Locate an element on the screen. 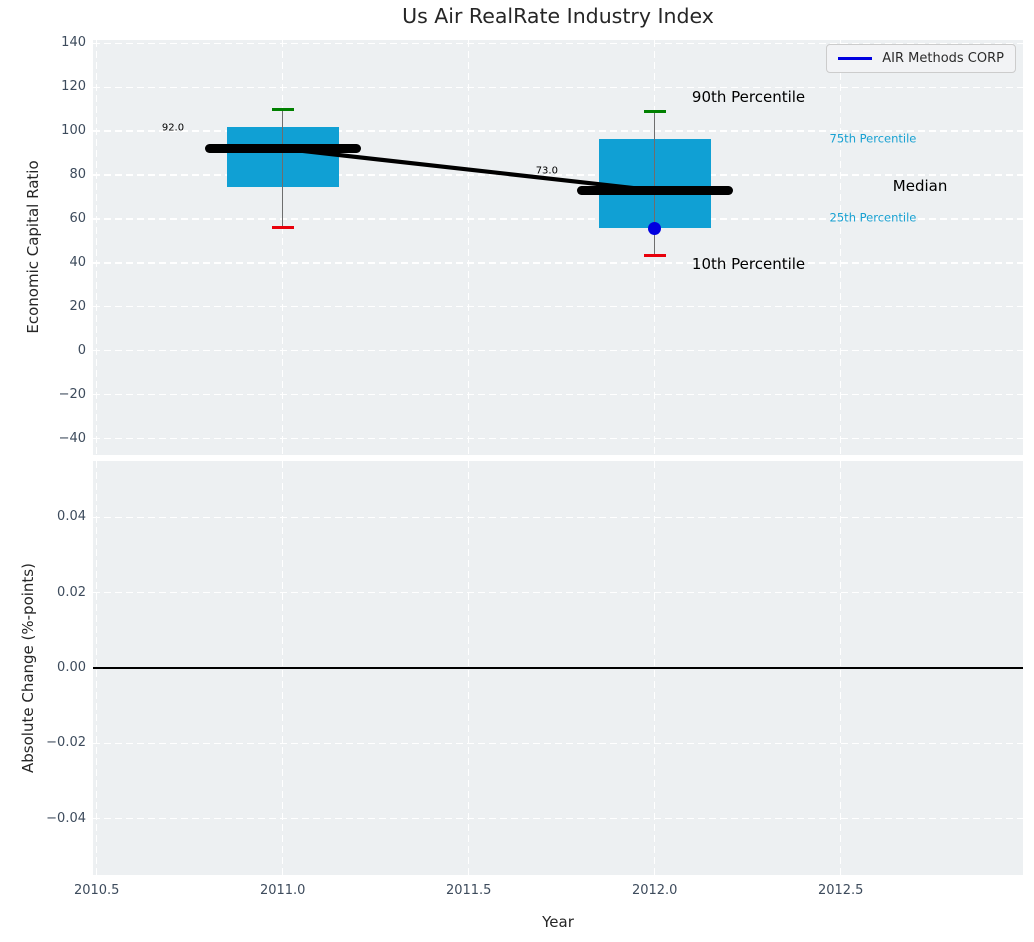 Image resolution: width=1034 pixels, height=942 pixels. x-tick-label: 2011.5 is located at coordinates (468, 890).